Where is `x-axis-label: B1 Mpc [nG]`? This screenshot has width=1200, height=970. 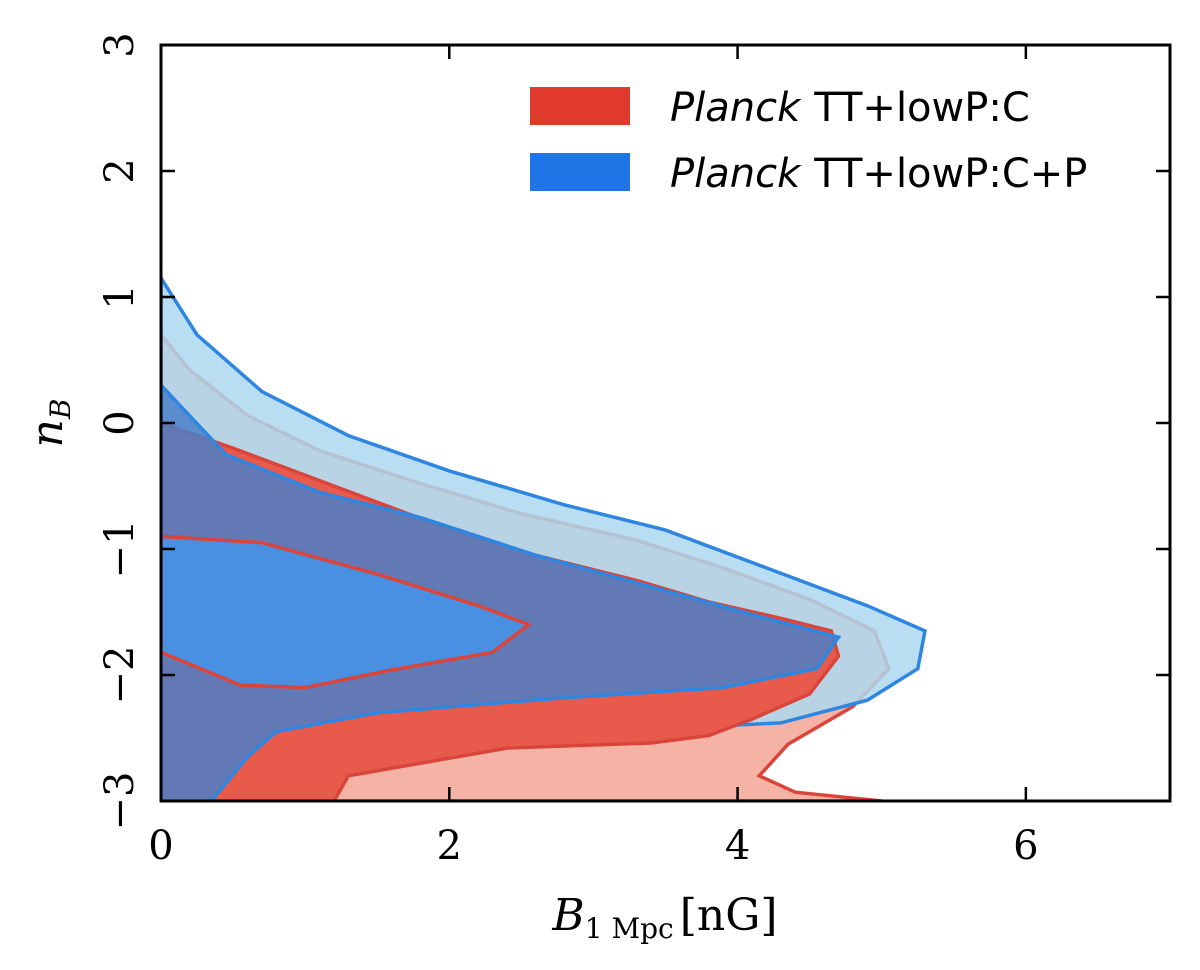 x-axis-label: B1 Mpc [nG] is located at coordinates (664, 917).